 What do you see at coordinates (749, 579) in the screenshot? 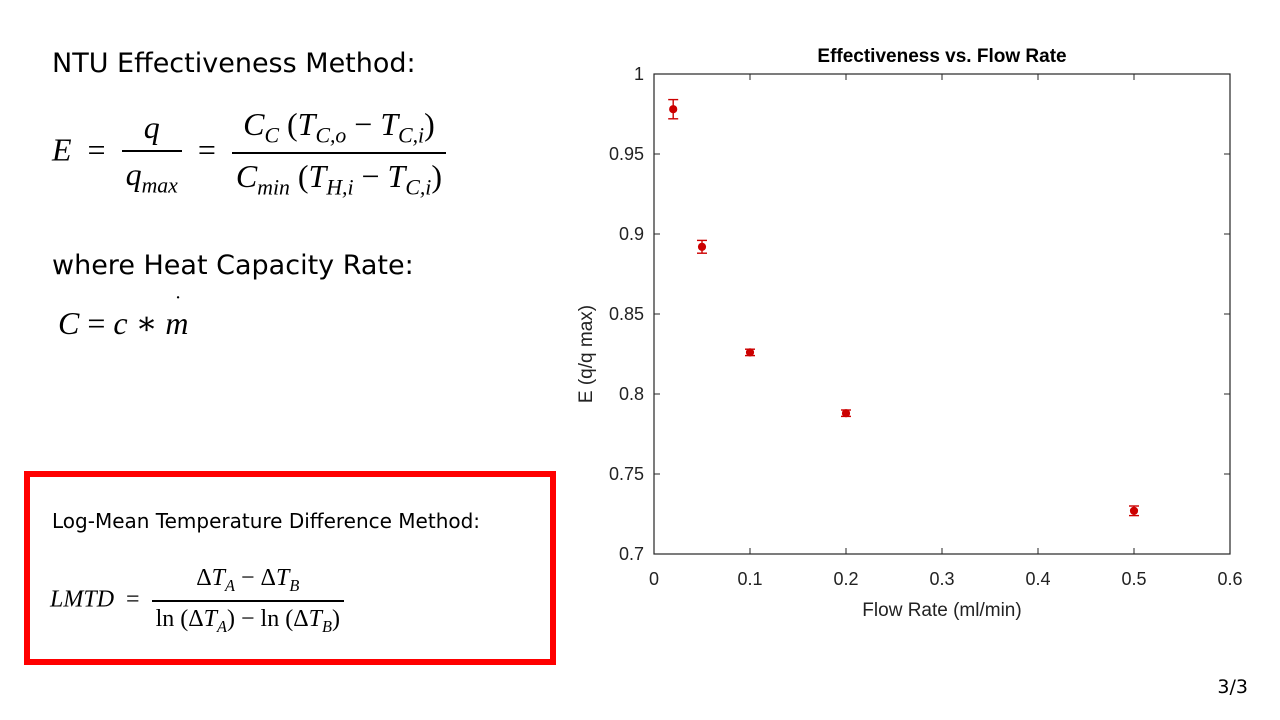
I see `x-tick-label: 0.1` at bounding box center [749, 579].